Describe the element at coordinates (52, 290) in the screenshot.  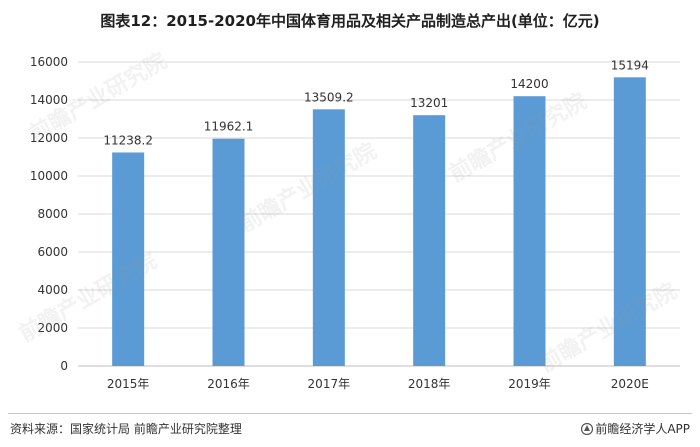
I see `y-tick-label: 4000` at that location.